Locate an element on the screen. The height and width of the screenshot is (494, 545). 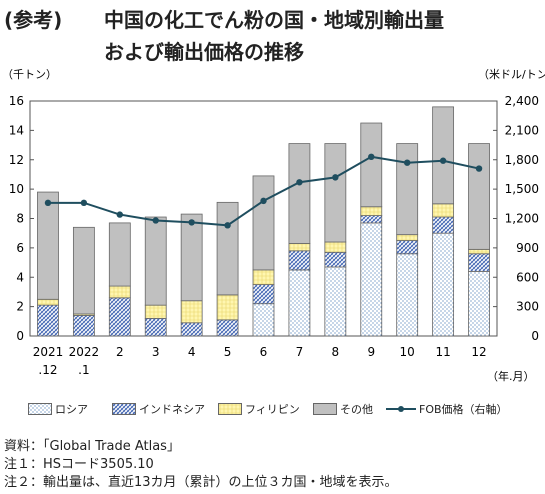
x-tick-label: 3 is located at coordinates (156, 352).